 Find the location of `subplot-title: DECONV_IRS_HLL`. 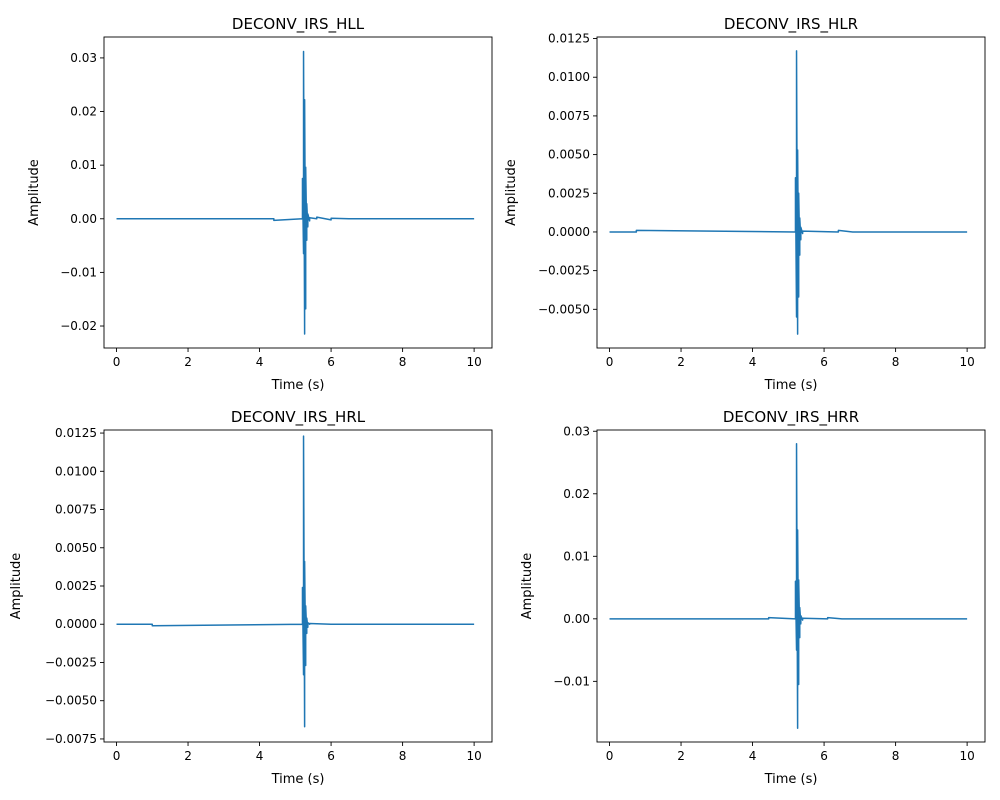

subplot-title: DECONV_IRS_HLL is located at coordinates (298, 24).